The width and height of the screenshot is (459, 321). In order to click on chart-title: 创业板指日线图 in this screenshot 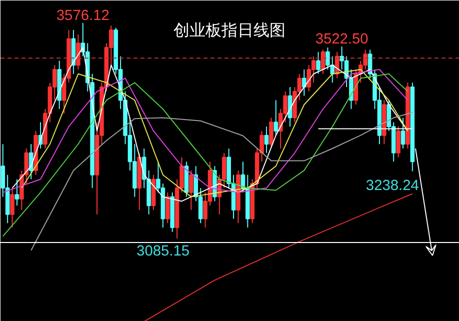, I will do `click(230, 30)`.